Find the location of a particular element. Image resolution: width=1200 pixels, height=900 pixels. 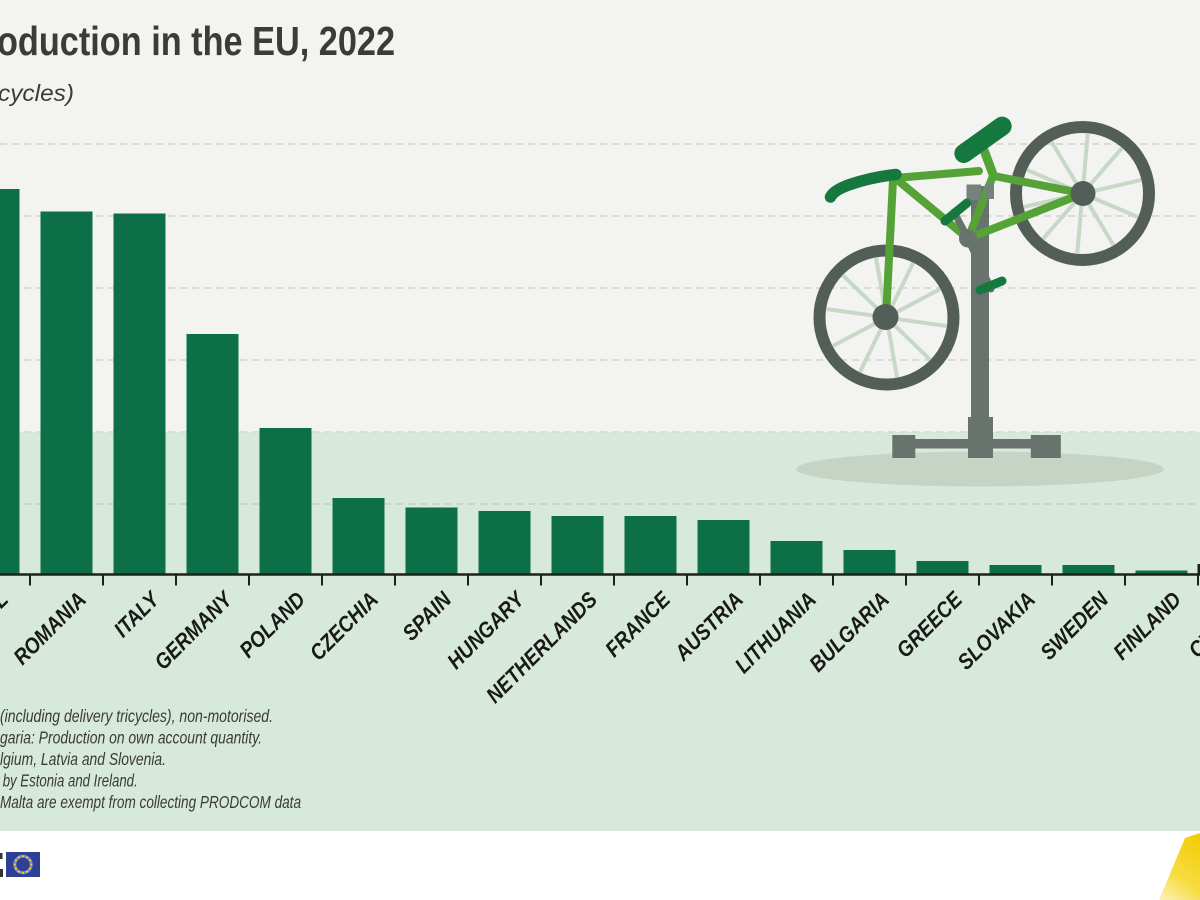

svg-text: oduction in the EU, 2022 is located at coordinates (197, 41).